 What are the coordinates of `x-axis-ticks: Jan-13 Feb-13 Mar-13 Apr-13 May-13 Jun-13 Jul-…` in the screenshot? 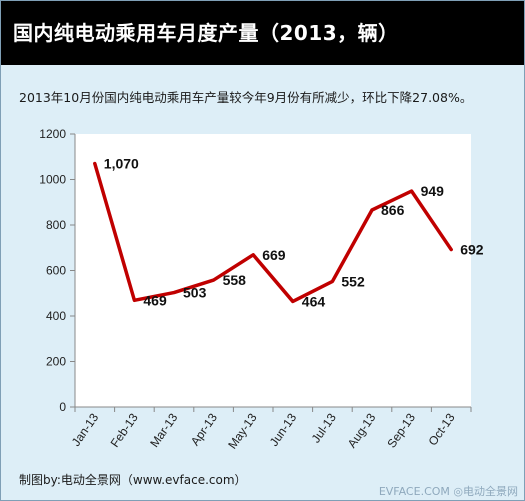 It's located at (270, 429).